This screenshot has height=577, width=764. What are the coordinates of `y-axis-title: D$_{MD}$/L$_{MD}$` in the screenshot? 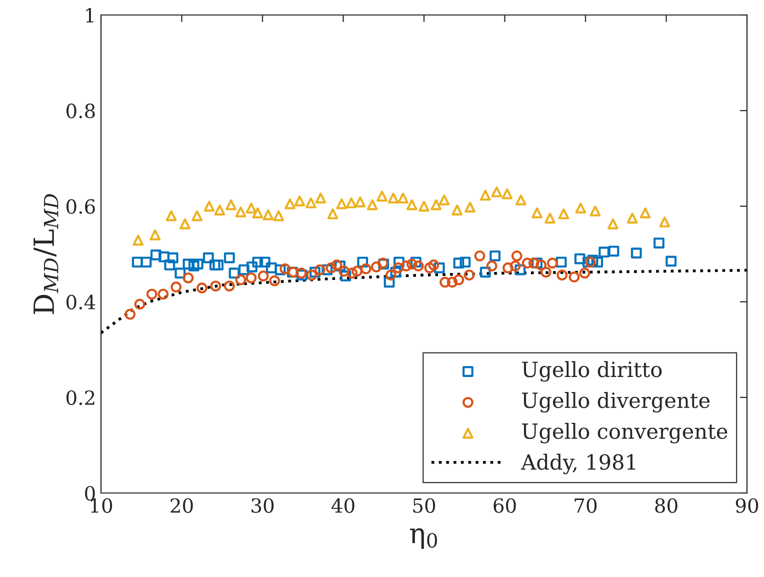 It's located at (46, 254).